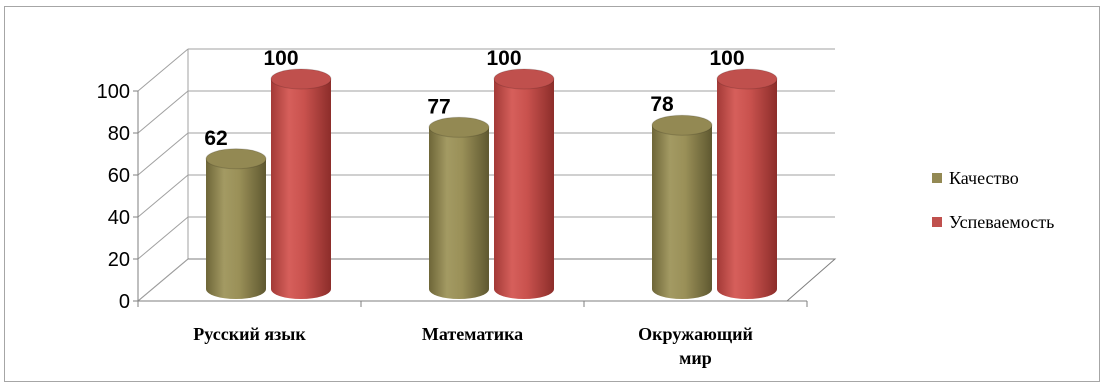  Describe the element at coordinates (993, 200) in the screenshot. I see `legend-layer: Качество Успеваемость` at that location.